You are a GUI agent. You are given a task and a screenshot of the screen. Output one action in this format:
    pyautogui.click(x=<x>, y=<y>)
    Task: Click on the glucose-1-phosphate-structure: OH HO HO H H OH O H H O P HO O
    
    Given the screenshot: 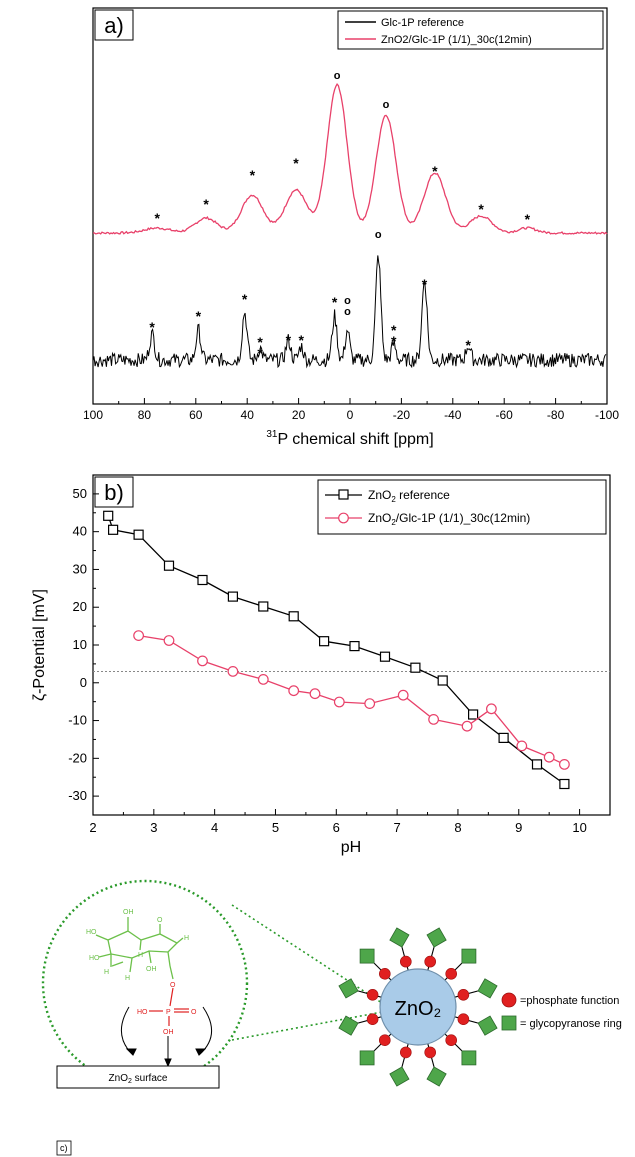 What is the action you would take?
    pyautogui.click(x=149, y=988)
    